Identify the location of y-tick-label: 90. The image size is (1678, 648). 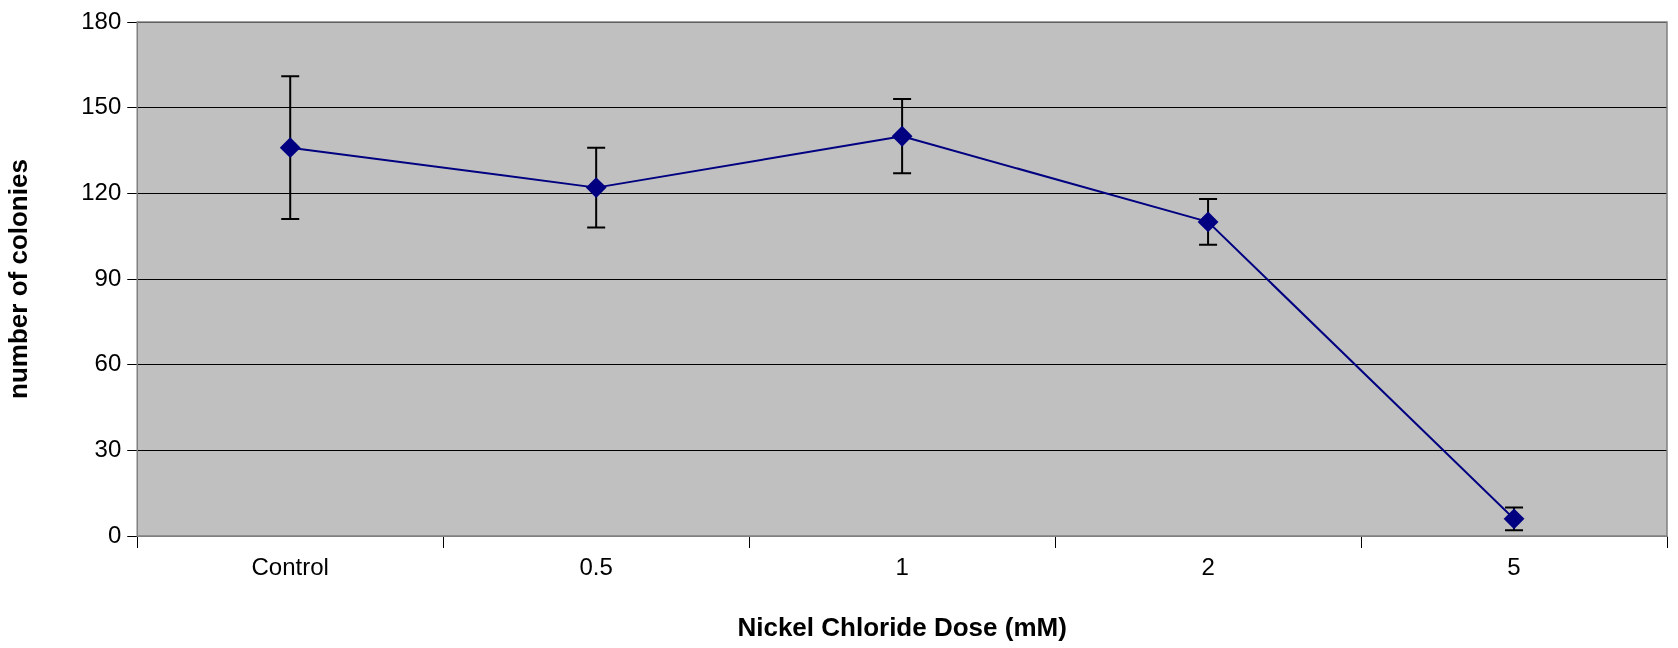
(108, 277).